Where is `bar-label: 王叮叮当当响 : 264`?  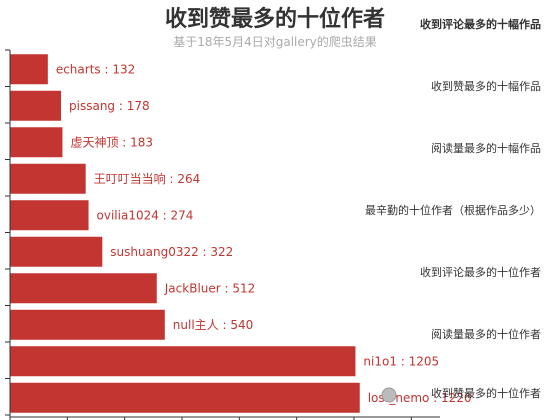
bar-label: 王叮叮当当响 : 264 is located at coordinates (147, 178).